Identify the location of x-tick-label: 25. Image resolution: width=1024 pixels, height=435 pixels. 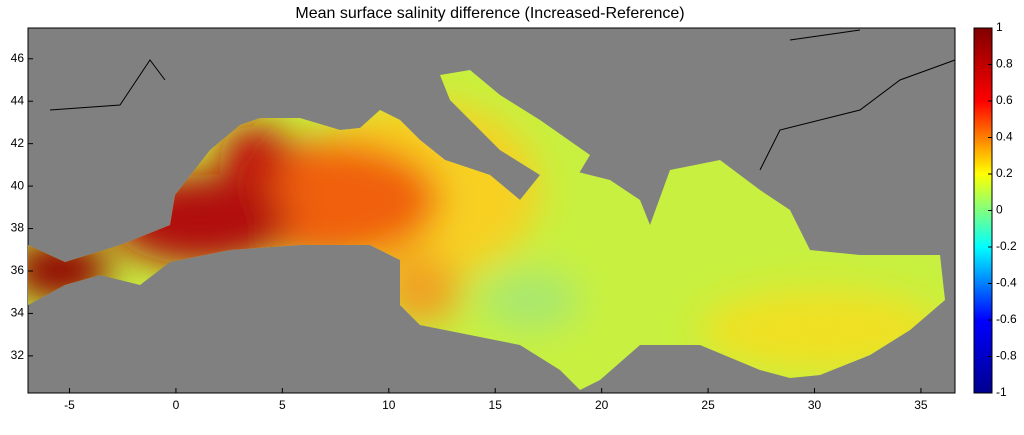
(708, 405).